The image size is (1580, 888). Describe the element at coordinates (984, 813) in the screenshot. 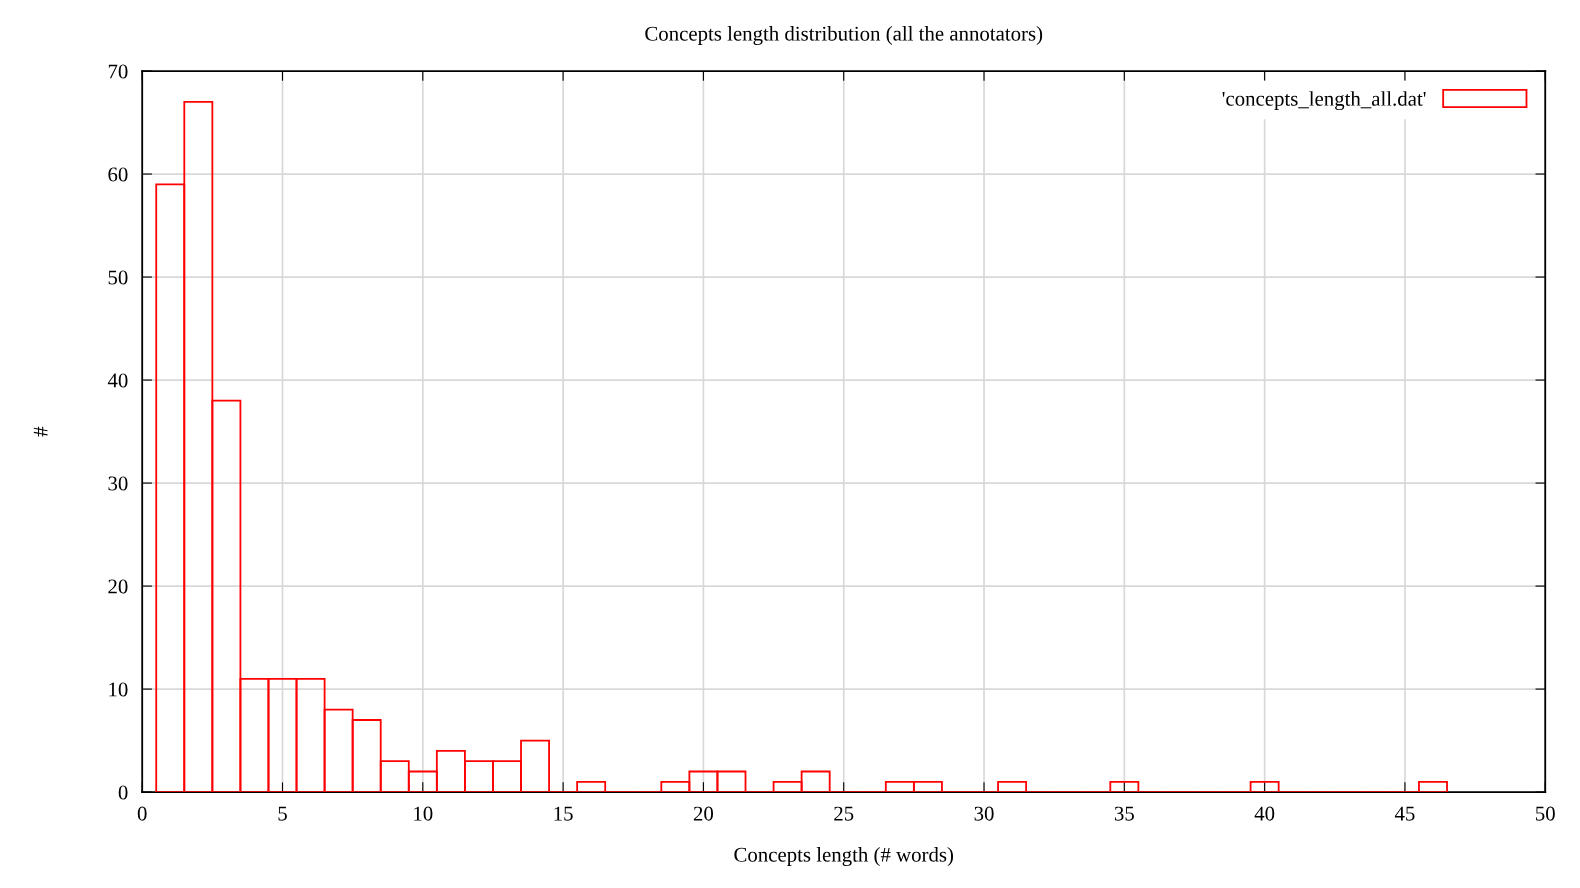

I see `x-tick-label: 30` at that location.